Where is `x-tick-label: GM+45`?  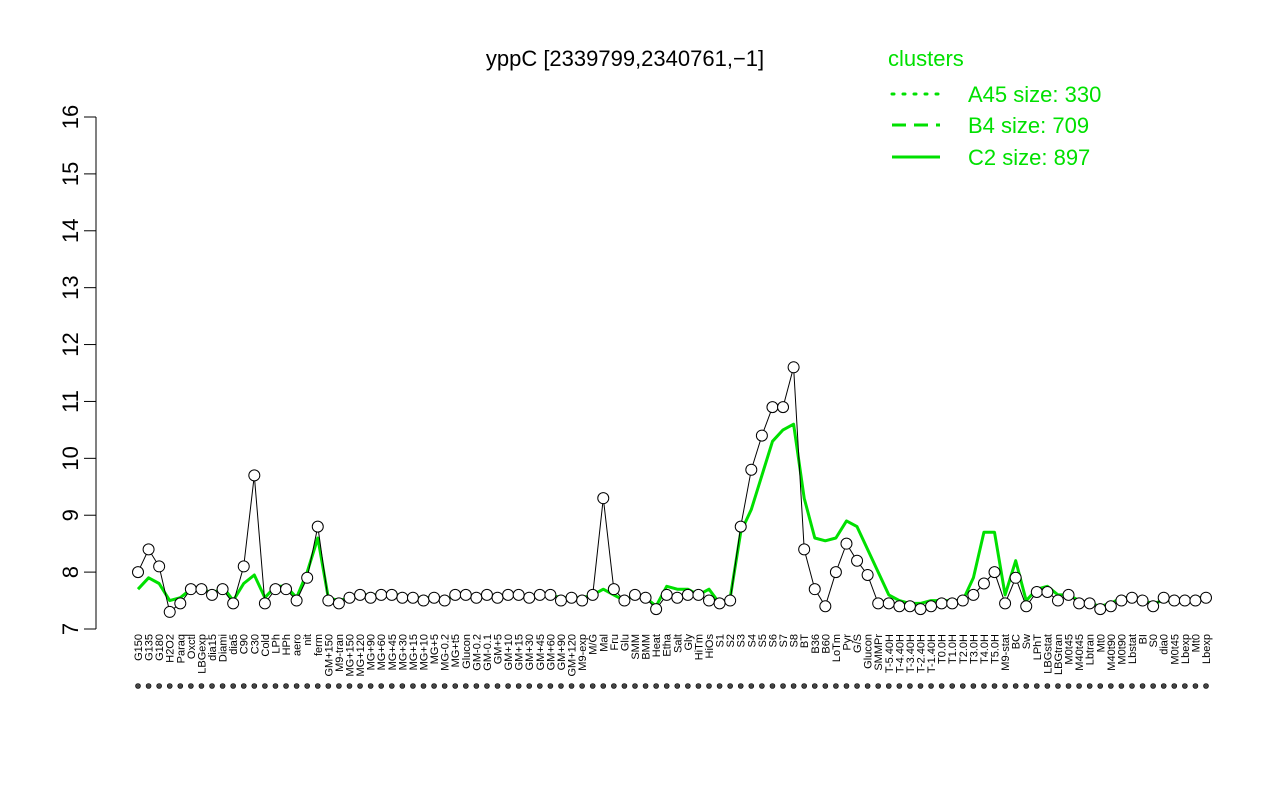
x-tick-label: GM+45 is located at coordinates (541, 652).